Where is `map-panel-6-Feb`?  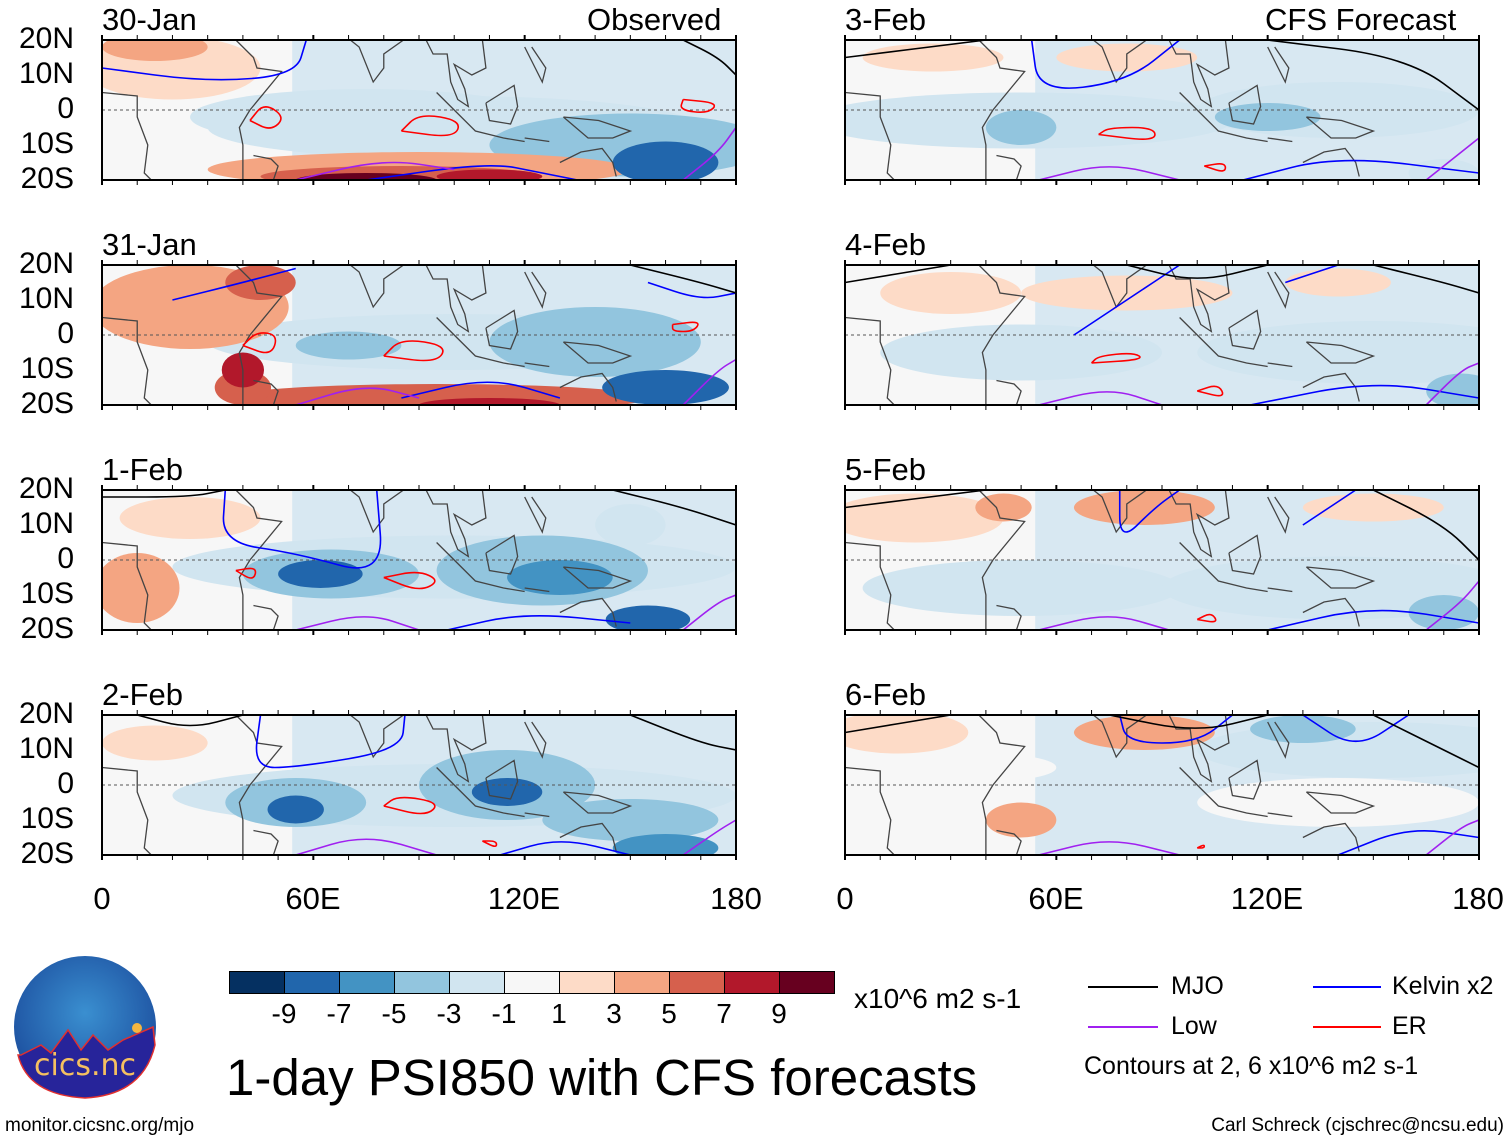 map-panel-6-Feb is located at coordinates (1162, 785).